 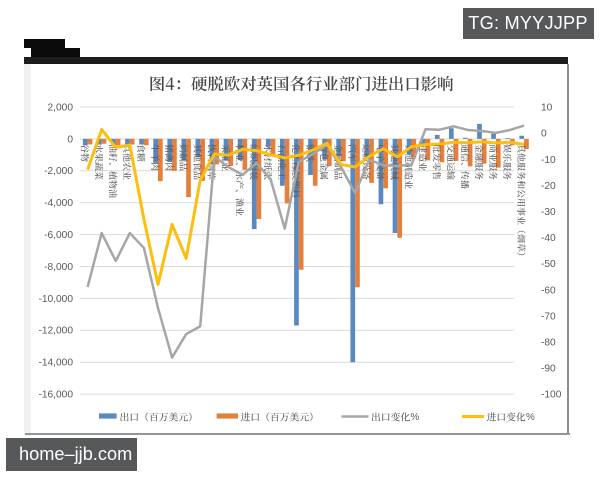 What do you see at coordinates (548, 160) in the screenshot?
I see `svg-text: -10` at bounding box center [548, 160].